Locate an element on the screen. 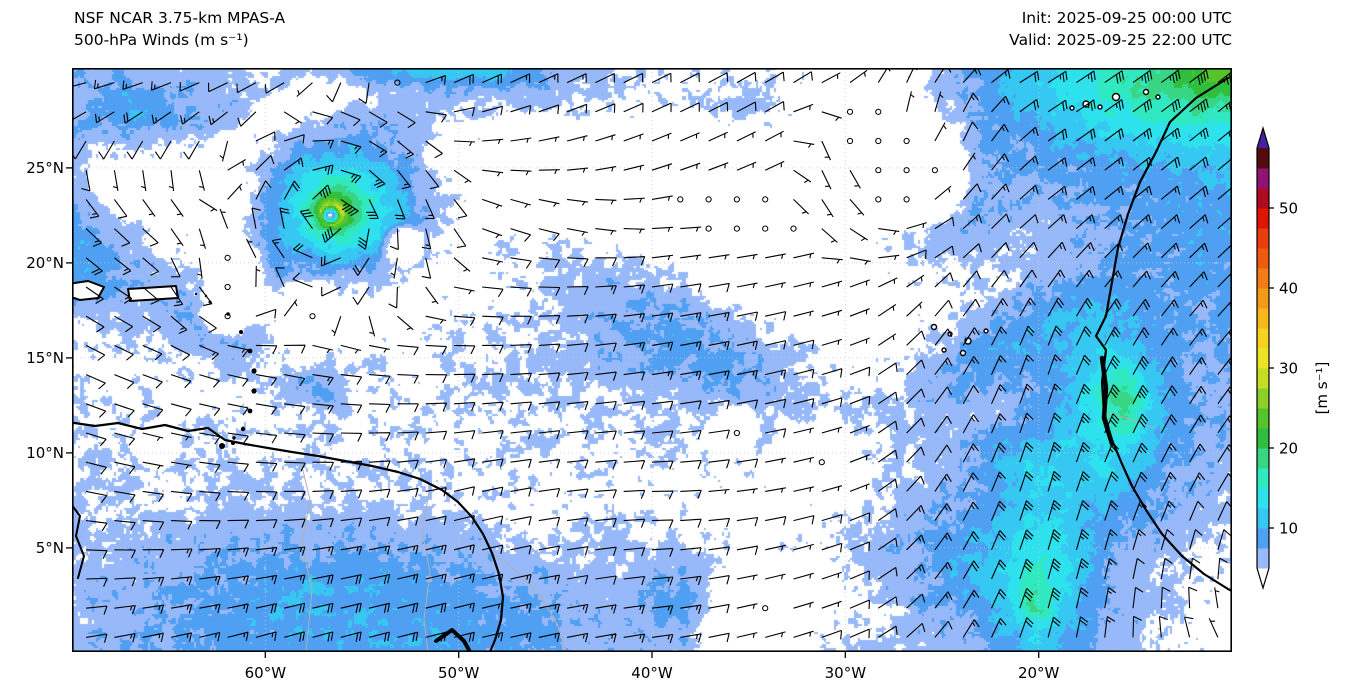 This screenshot has height=692, width=1353. coastline-colombia-coast is located at coordinates (78, 541).